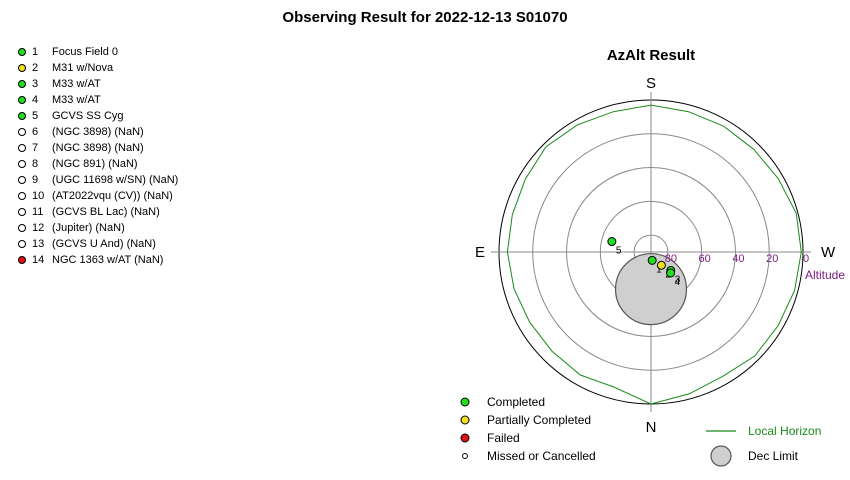  Describe the element at coordinates (465, 402) in the screenshot. I see `legend-completed-icon` at that location.